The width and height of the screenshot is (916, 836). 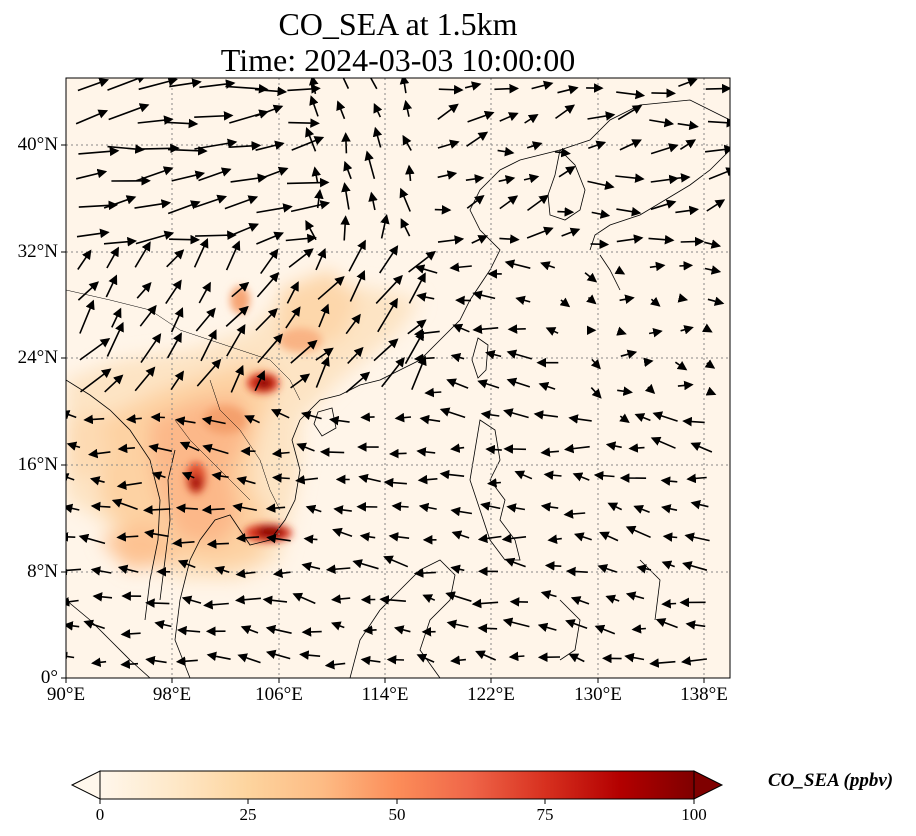 I want to click on lon-tick-label: 106°E, so click(x=279, y=694).